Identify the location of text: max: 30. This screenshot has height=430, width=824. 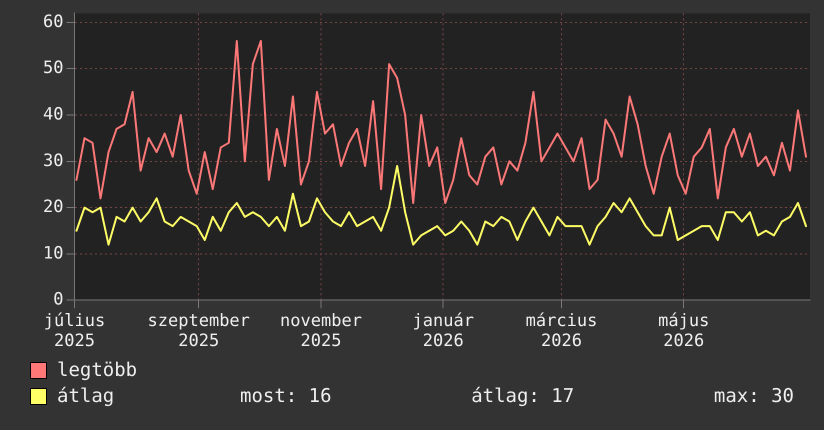
(754, 396).